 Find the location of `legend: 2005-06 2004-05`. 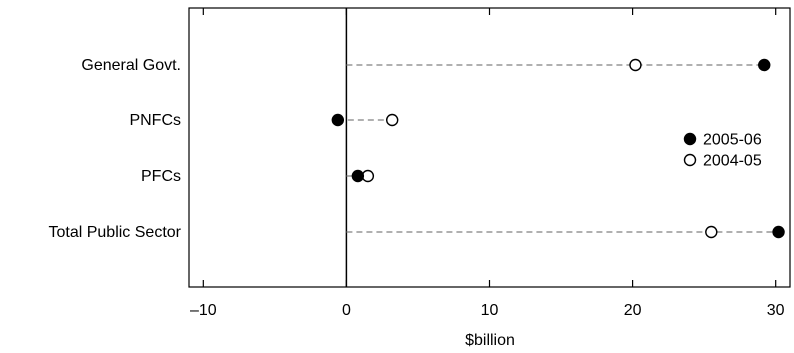

legend: 2005-06 2004-05 is located at coordinates (722, 151).